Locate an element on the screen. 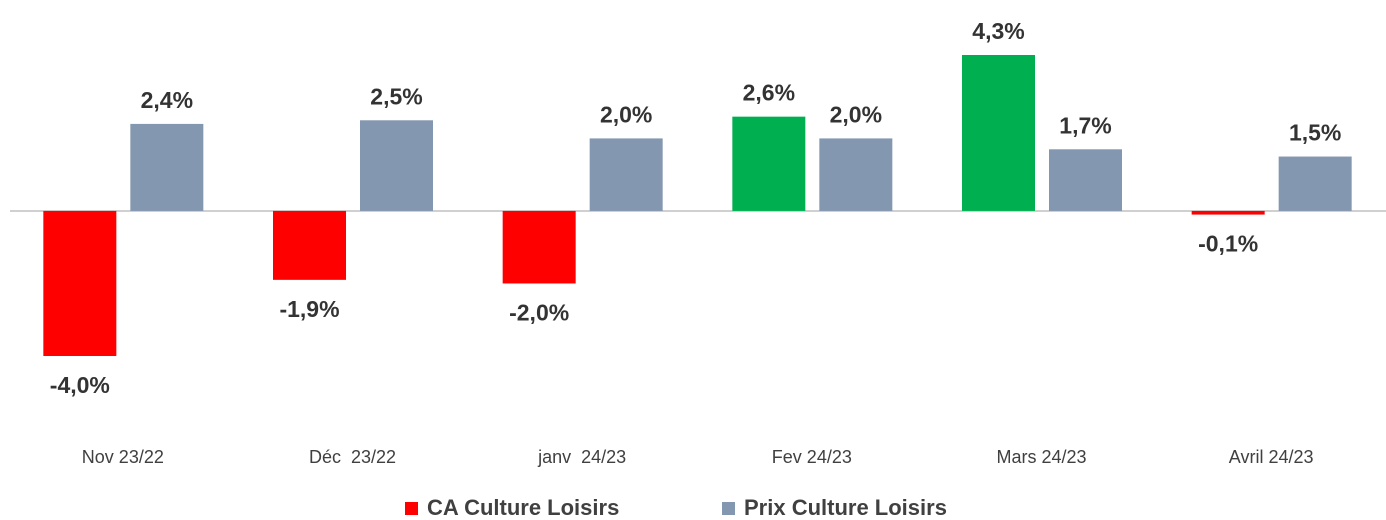 This screenshot has height=520, width=1386. data-label: -0,1% is located at coordinates (1228, 244).